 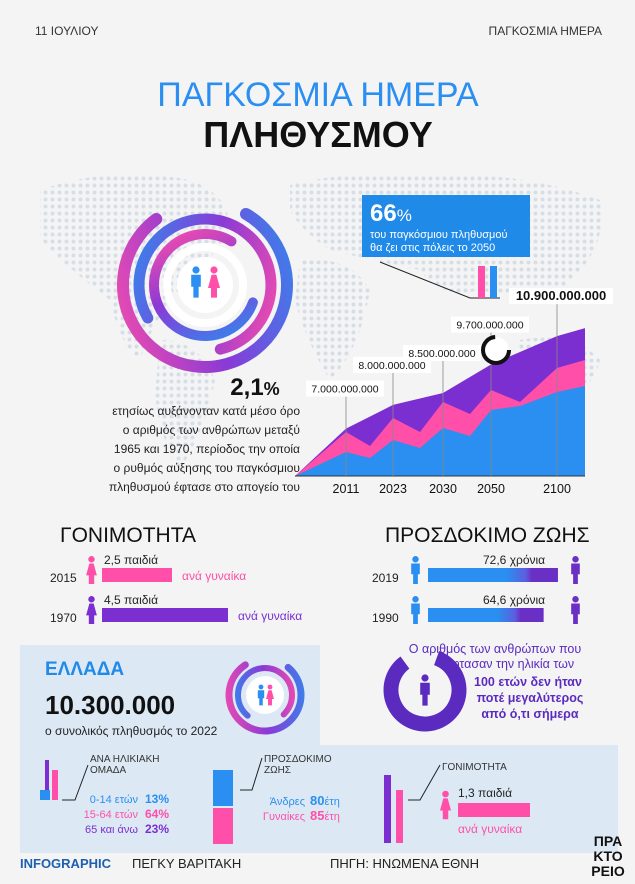 I want to click on value-label: 9.700.000.000, so click(x=489, y=326).